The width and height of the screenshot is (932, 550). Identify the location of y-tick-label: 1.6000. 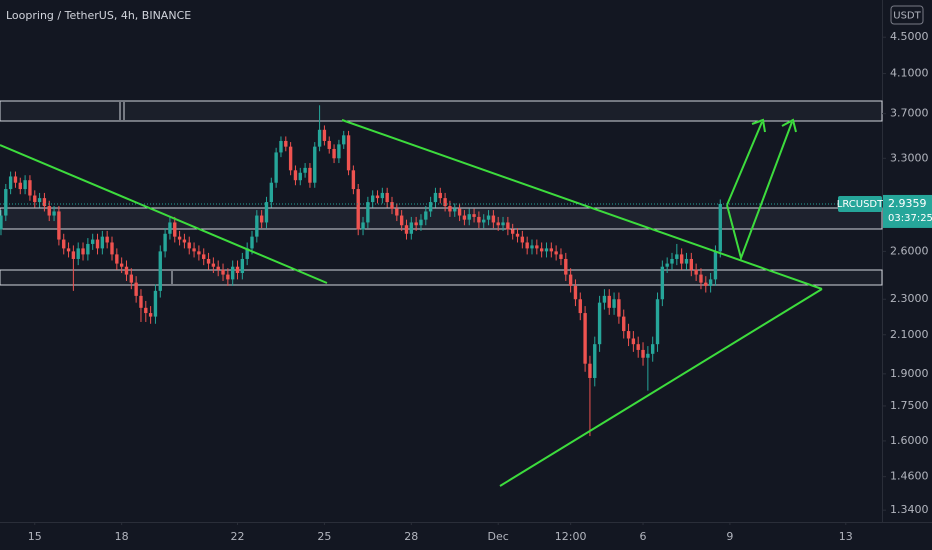
(909, 440).